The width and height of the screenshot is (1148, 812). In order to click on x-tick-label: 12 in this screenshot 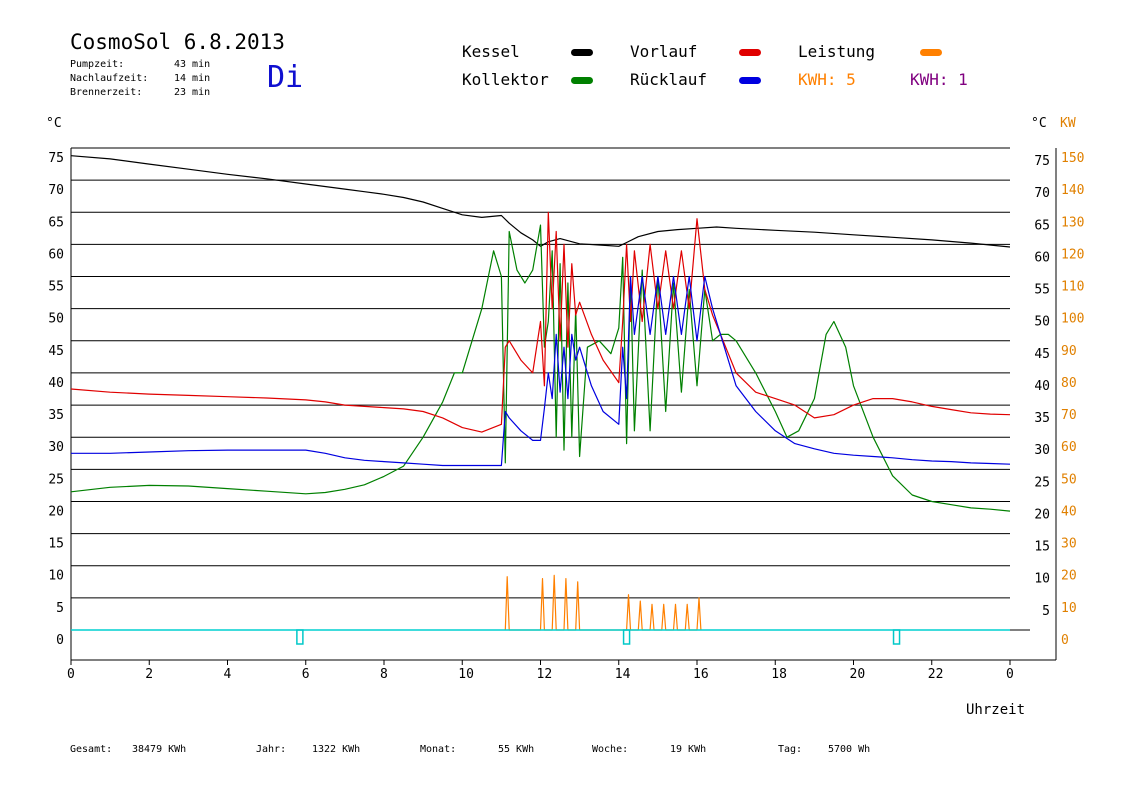, I will do `click(545, 674)`.